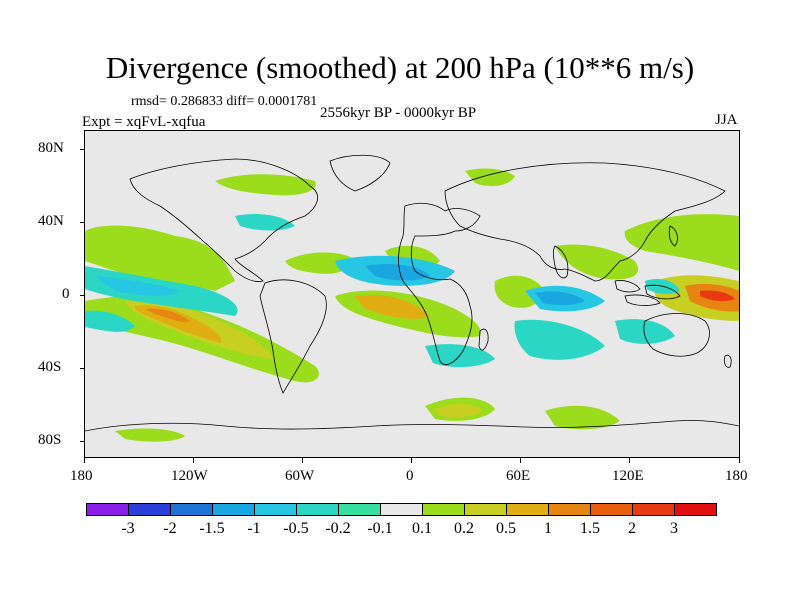 This screenshot has width=800, height=600. I want to click on lat-label: 40N, so click(51, 221).